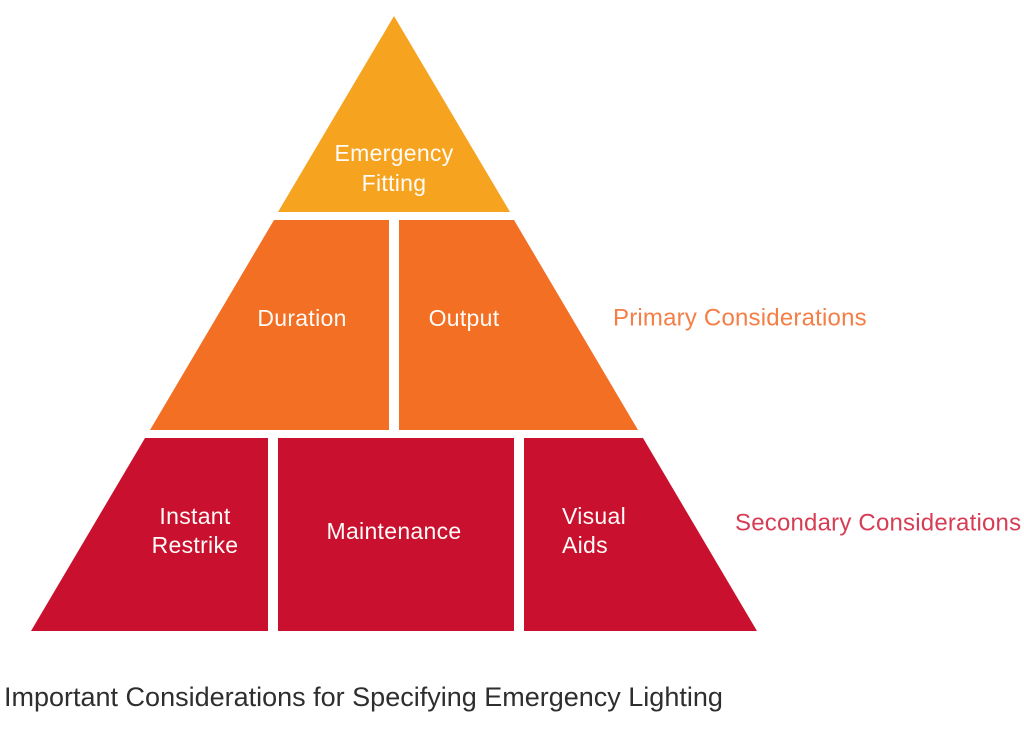 The image size is (1024, 729). Describe the element at coordinates (878, 523) in the screenshot. I see `secondary-considerations-label: Secondary Considerations` at that location.